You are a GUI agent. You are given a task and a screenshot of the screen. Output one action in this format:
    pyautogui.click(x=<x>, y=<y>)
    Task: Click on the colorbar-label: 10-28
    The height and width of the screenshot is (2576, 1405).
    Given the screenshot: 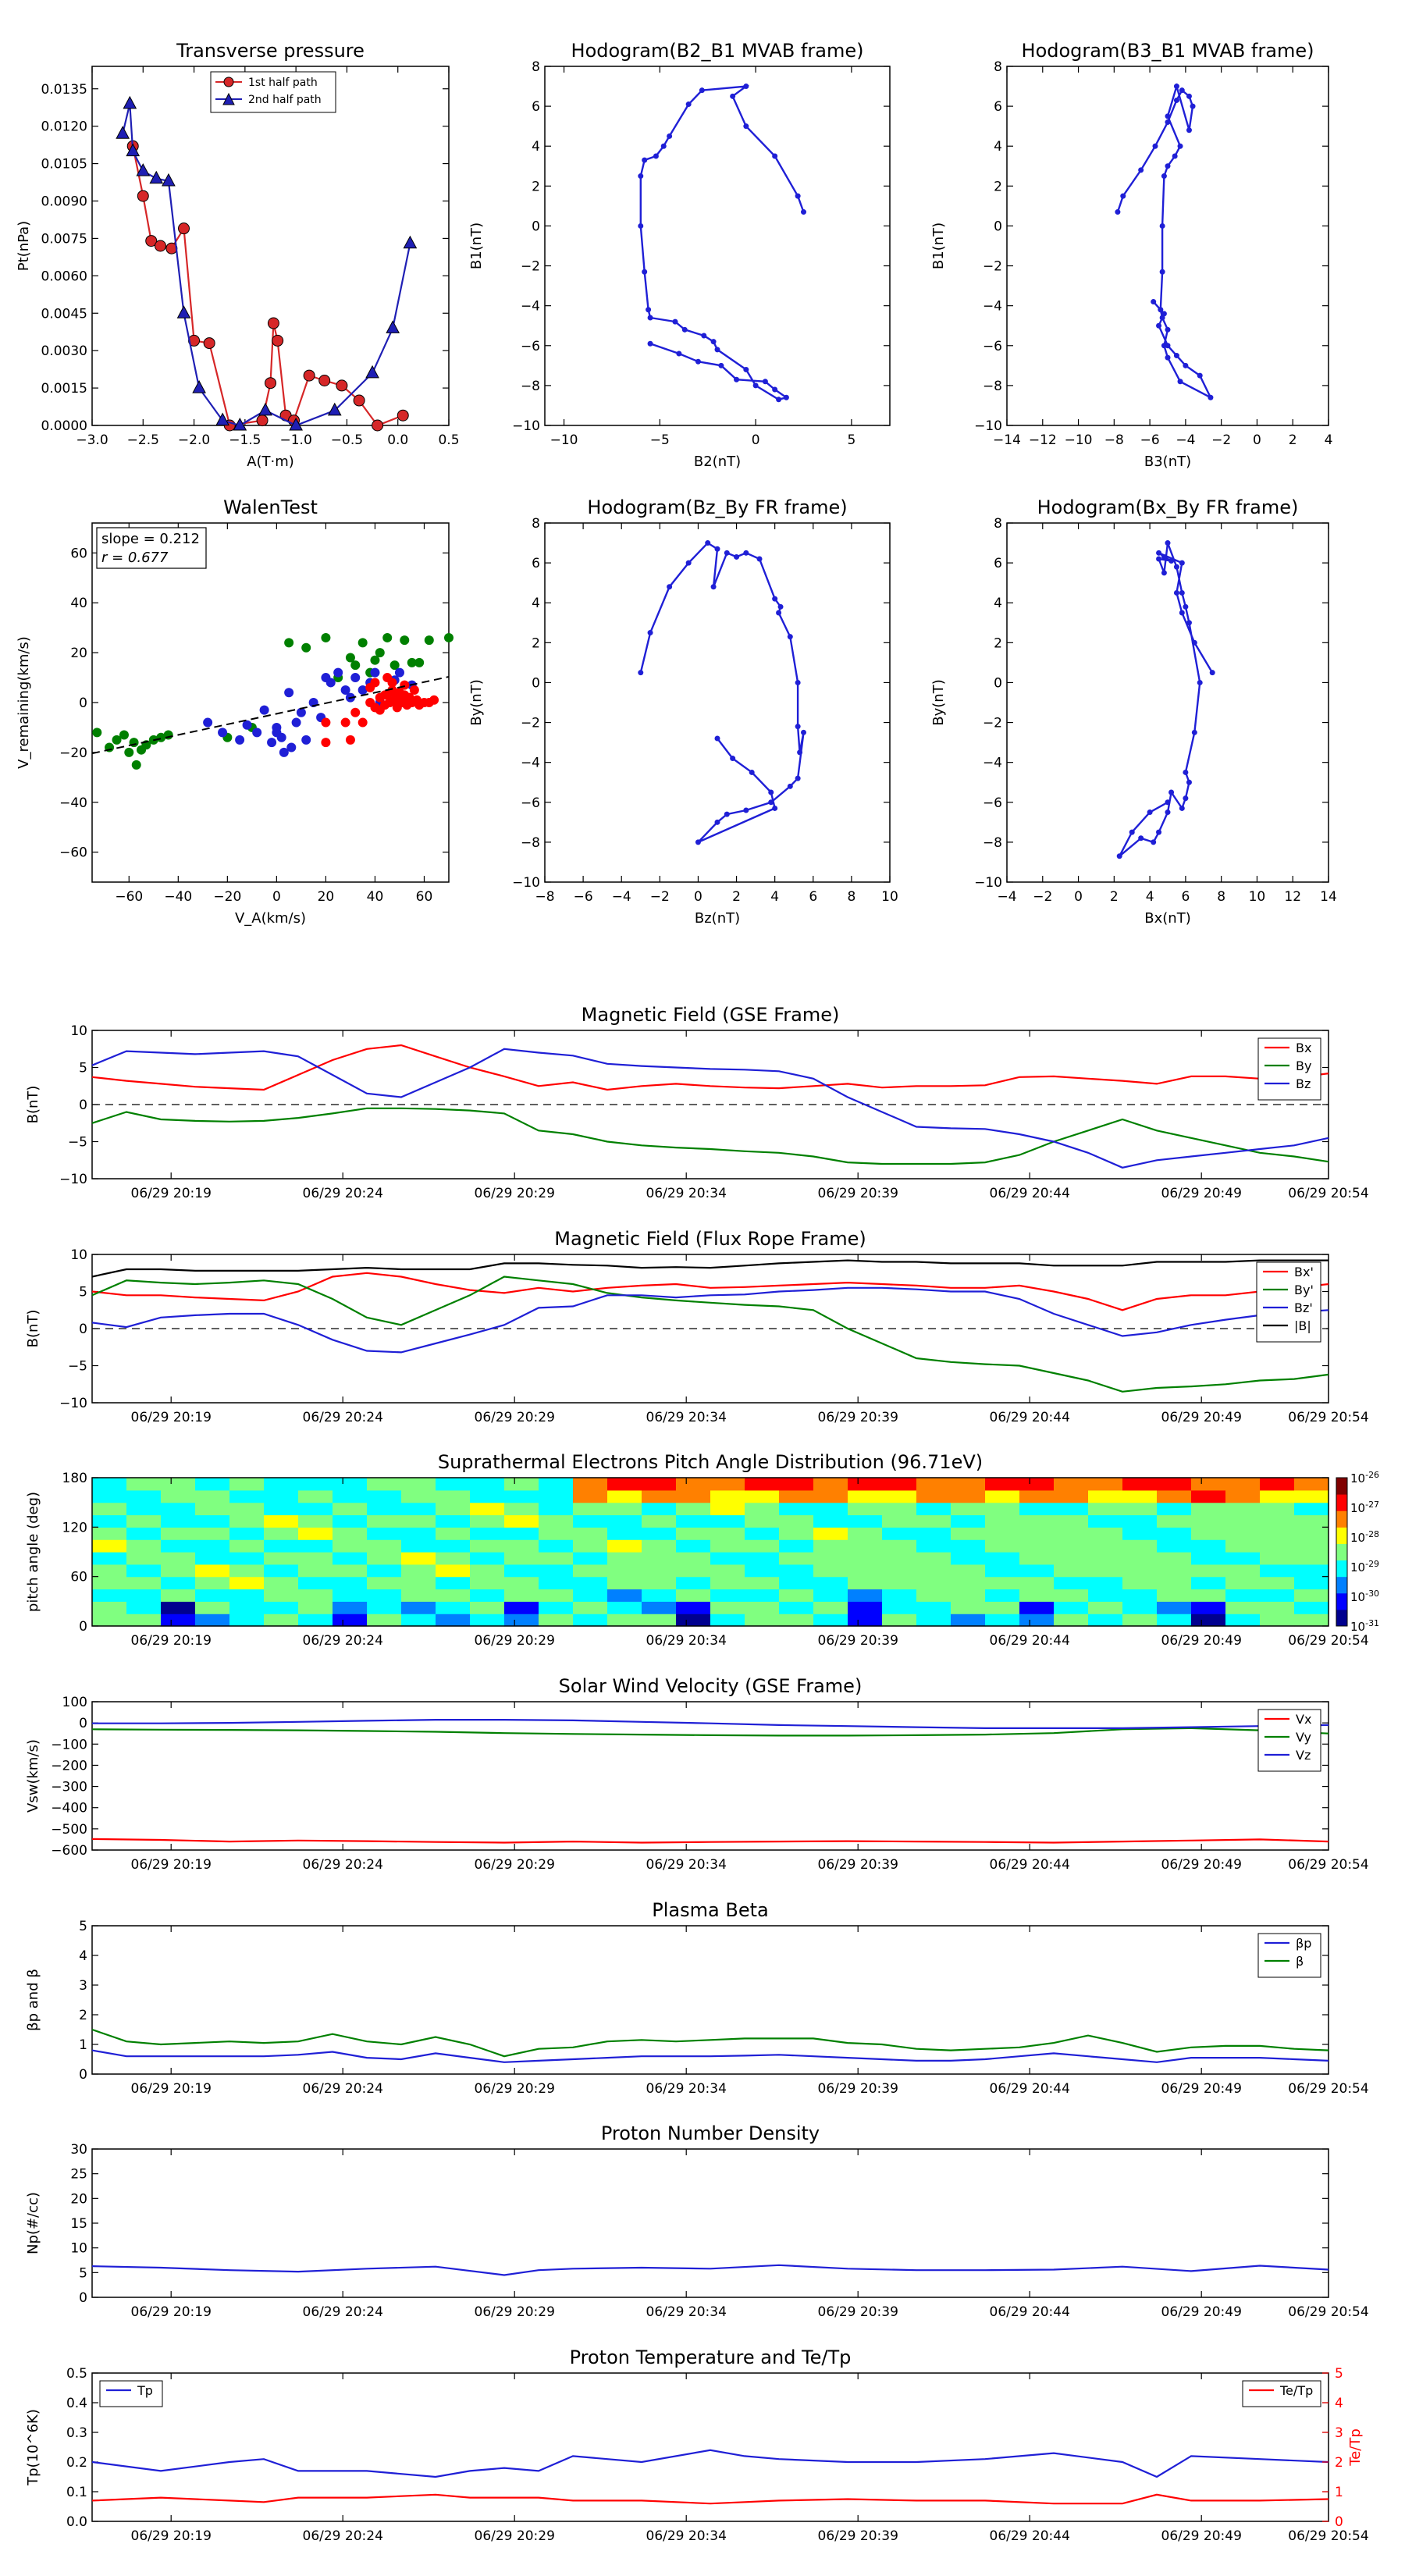 What is the action you would take?
    pyautogui.click(x=1364, y=1537)
    